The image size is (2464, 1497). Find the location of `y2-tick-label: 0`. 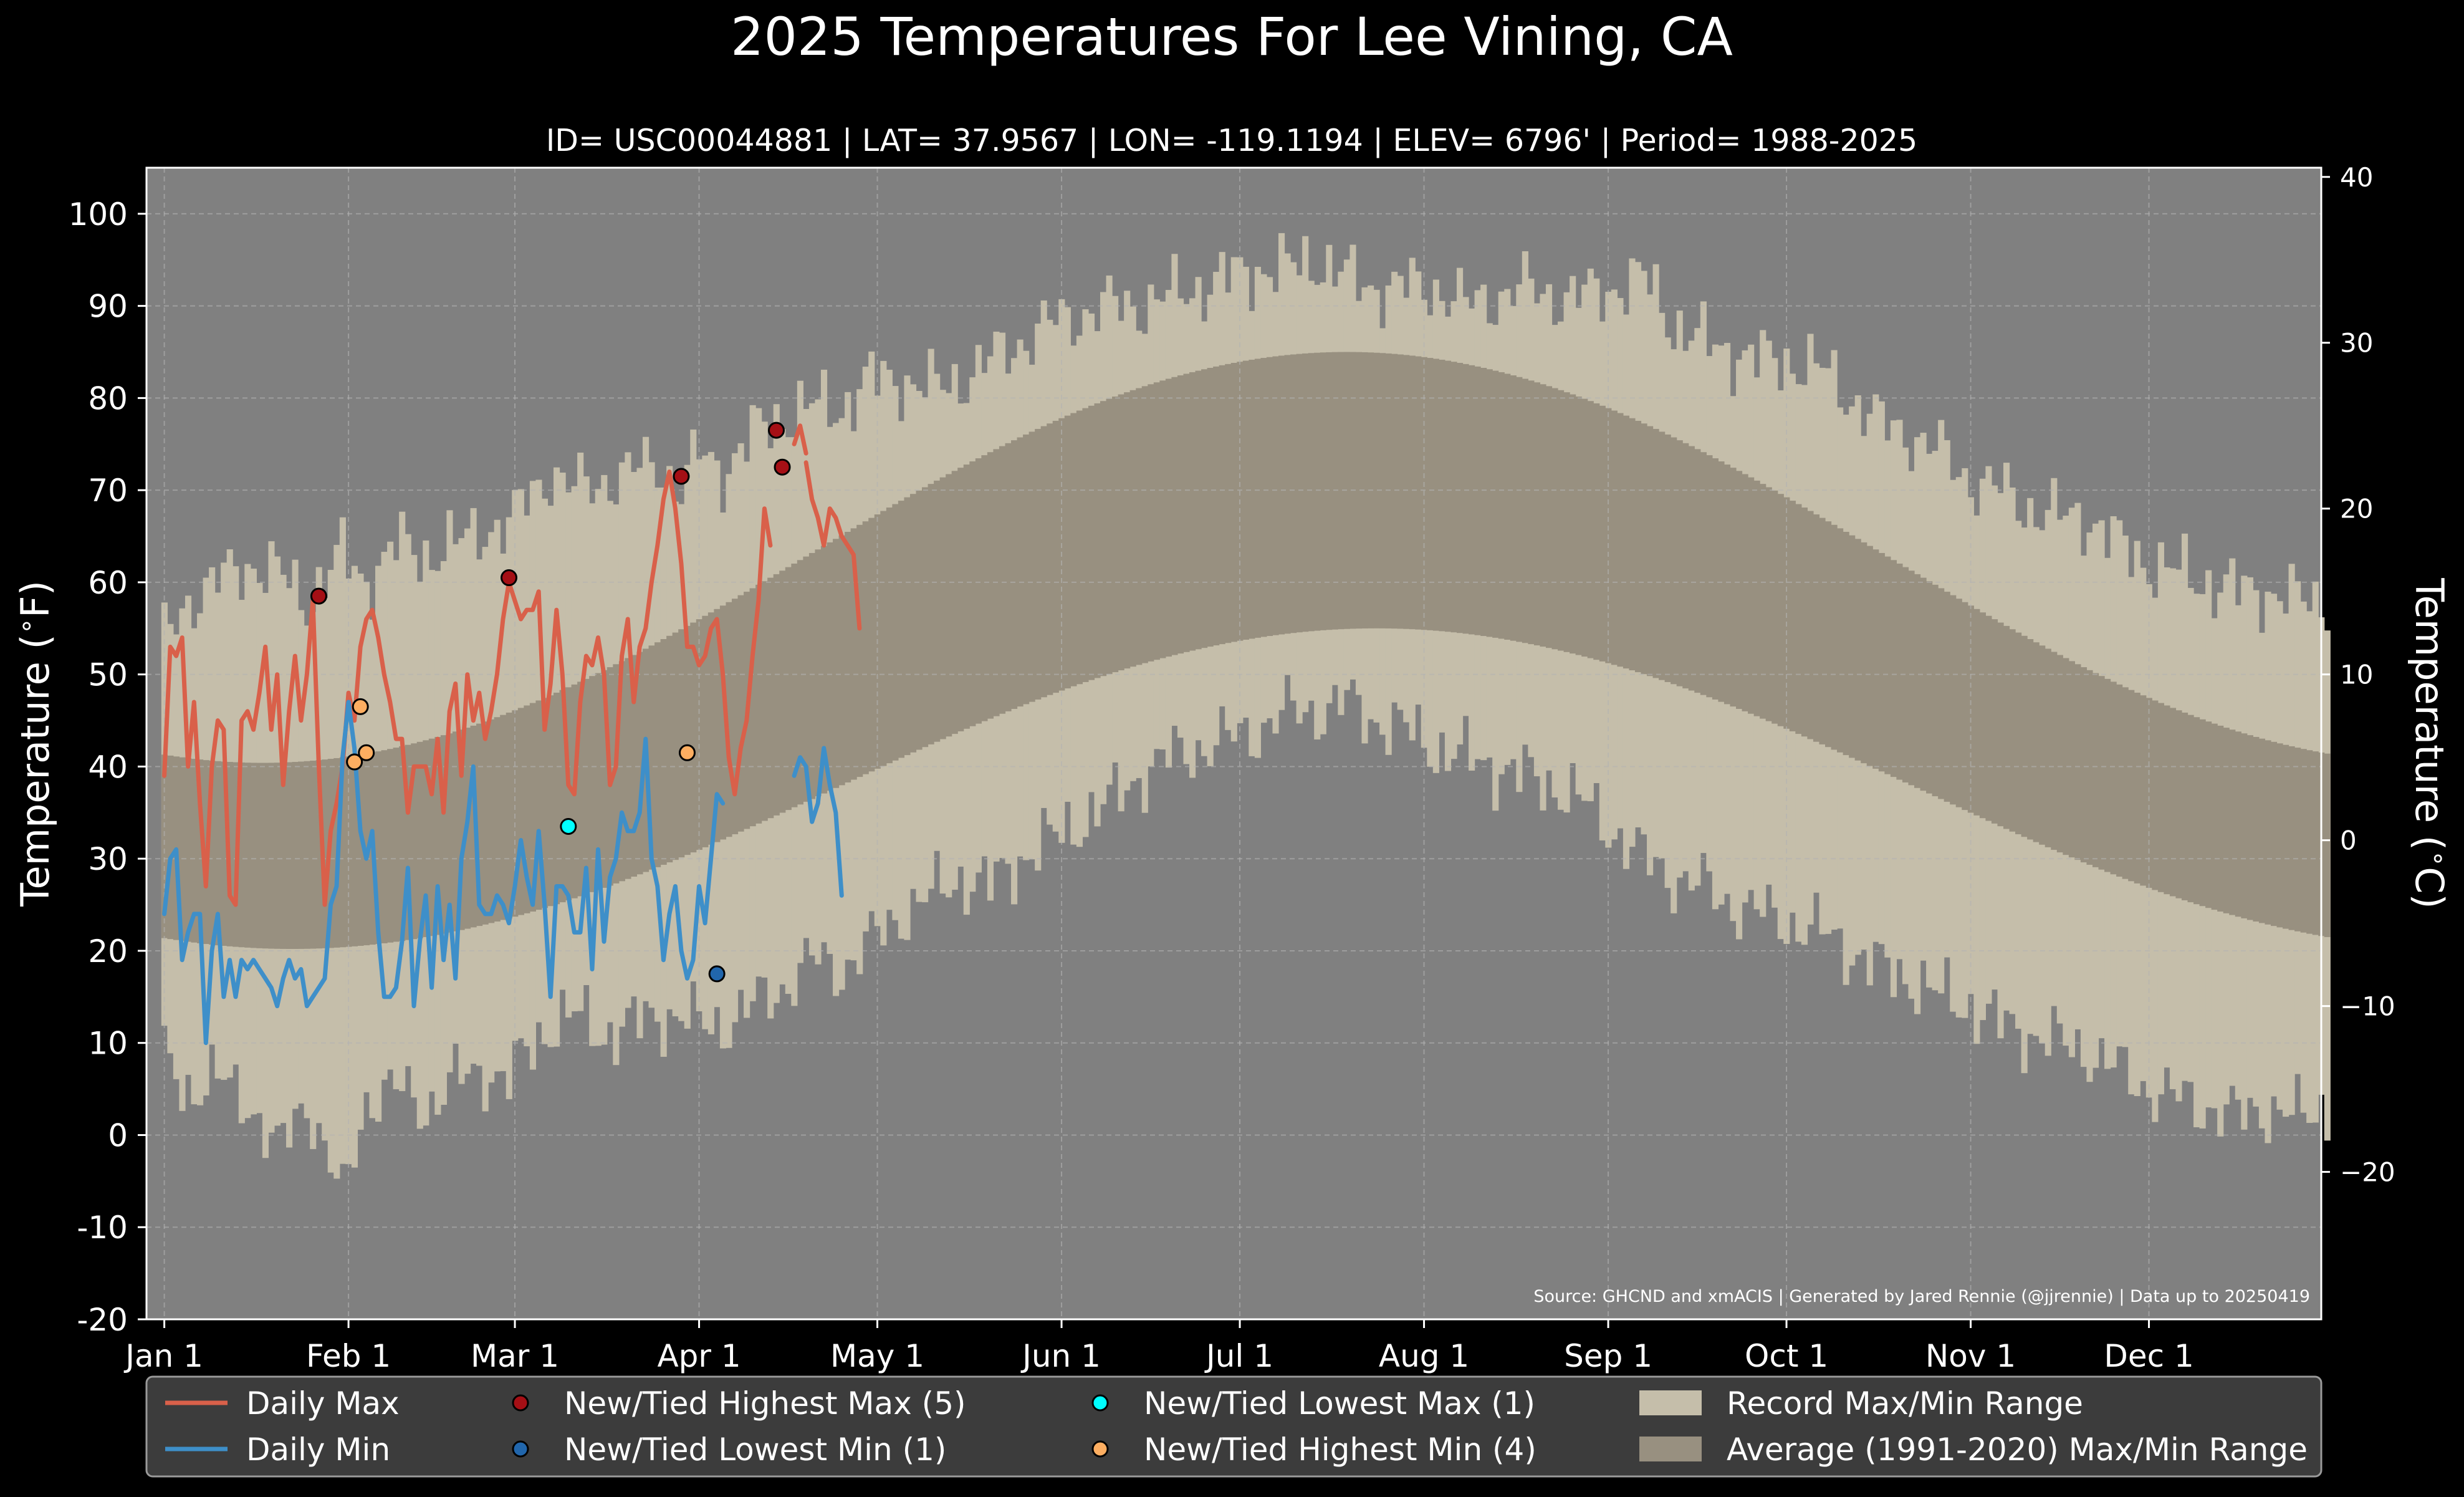

y2-tick-label: 0 is located at coordinates (2348, 841).